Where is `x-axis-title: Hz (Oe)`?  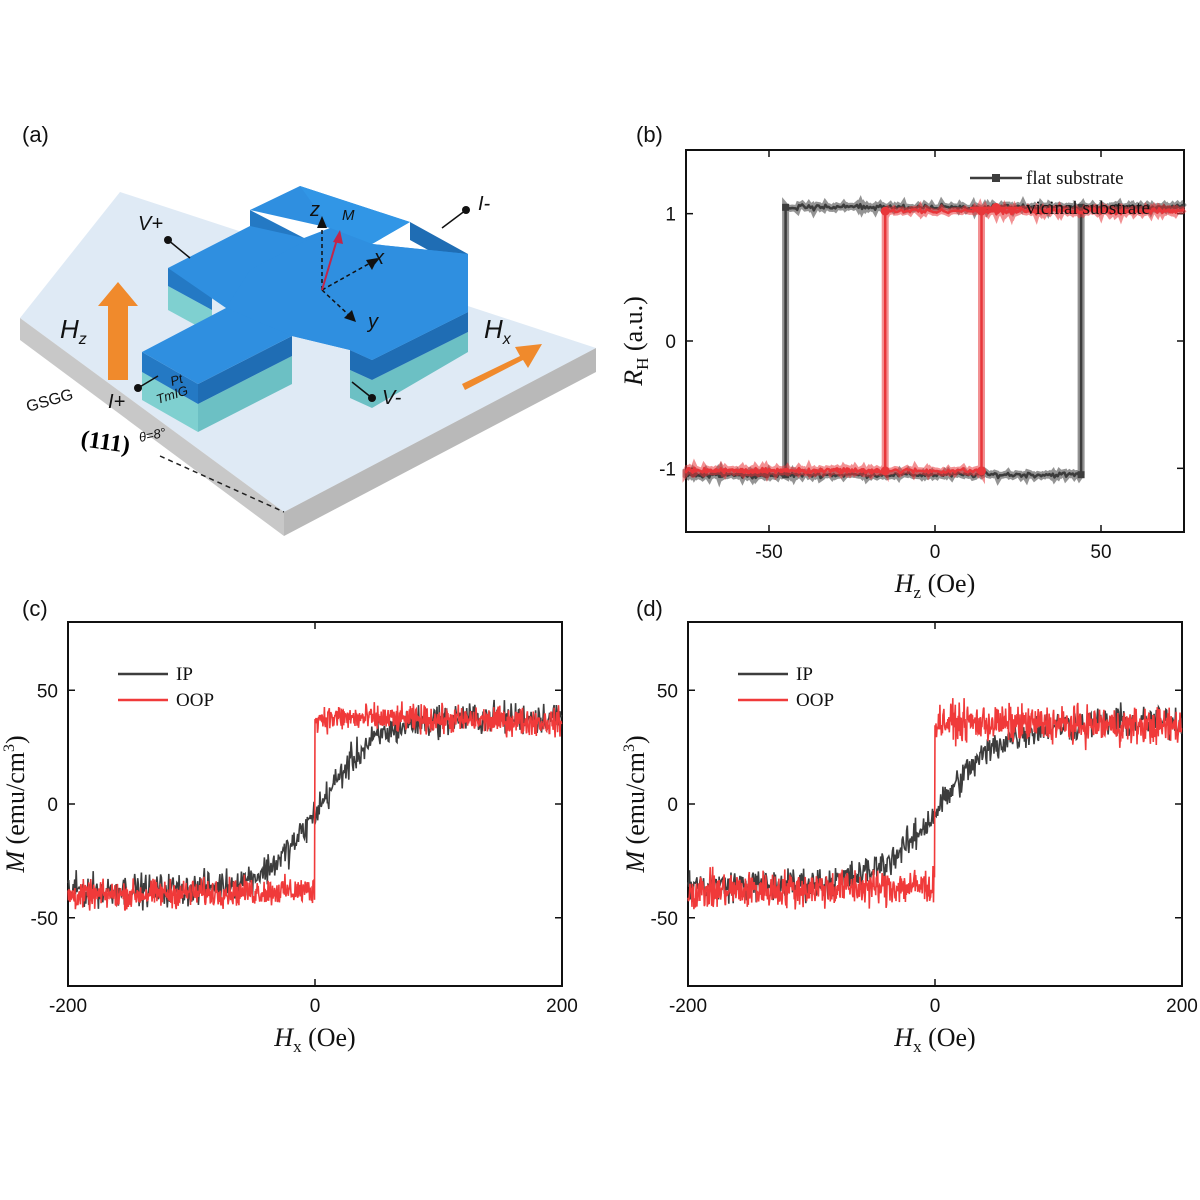 x-axis-title: Hz (Oe) is located at coordinates (934, 585).